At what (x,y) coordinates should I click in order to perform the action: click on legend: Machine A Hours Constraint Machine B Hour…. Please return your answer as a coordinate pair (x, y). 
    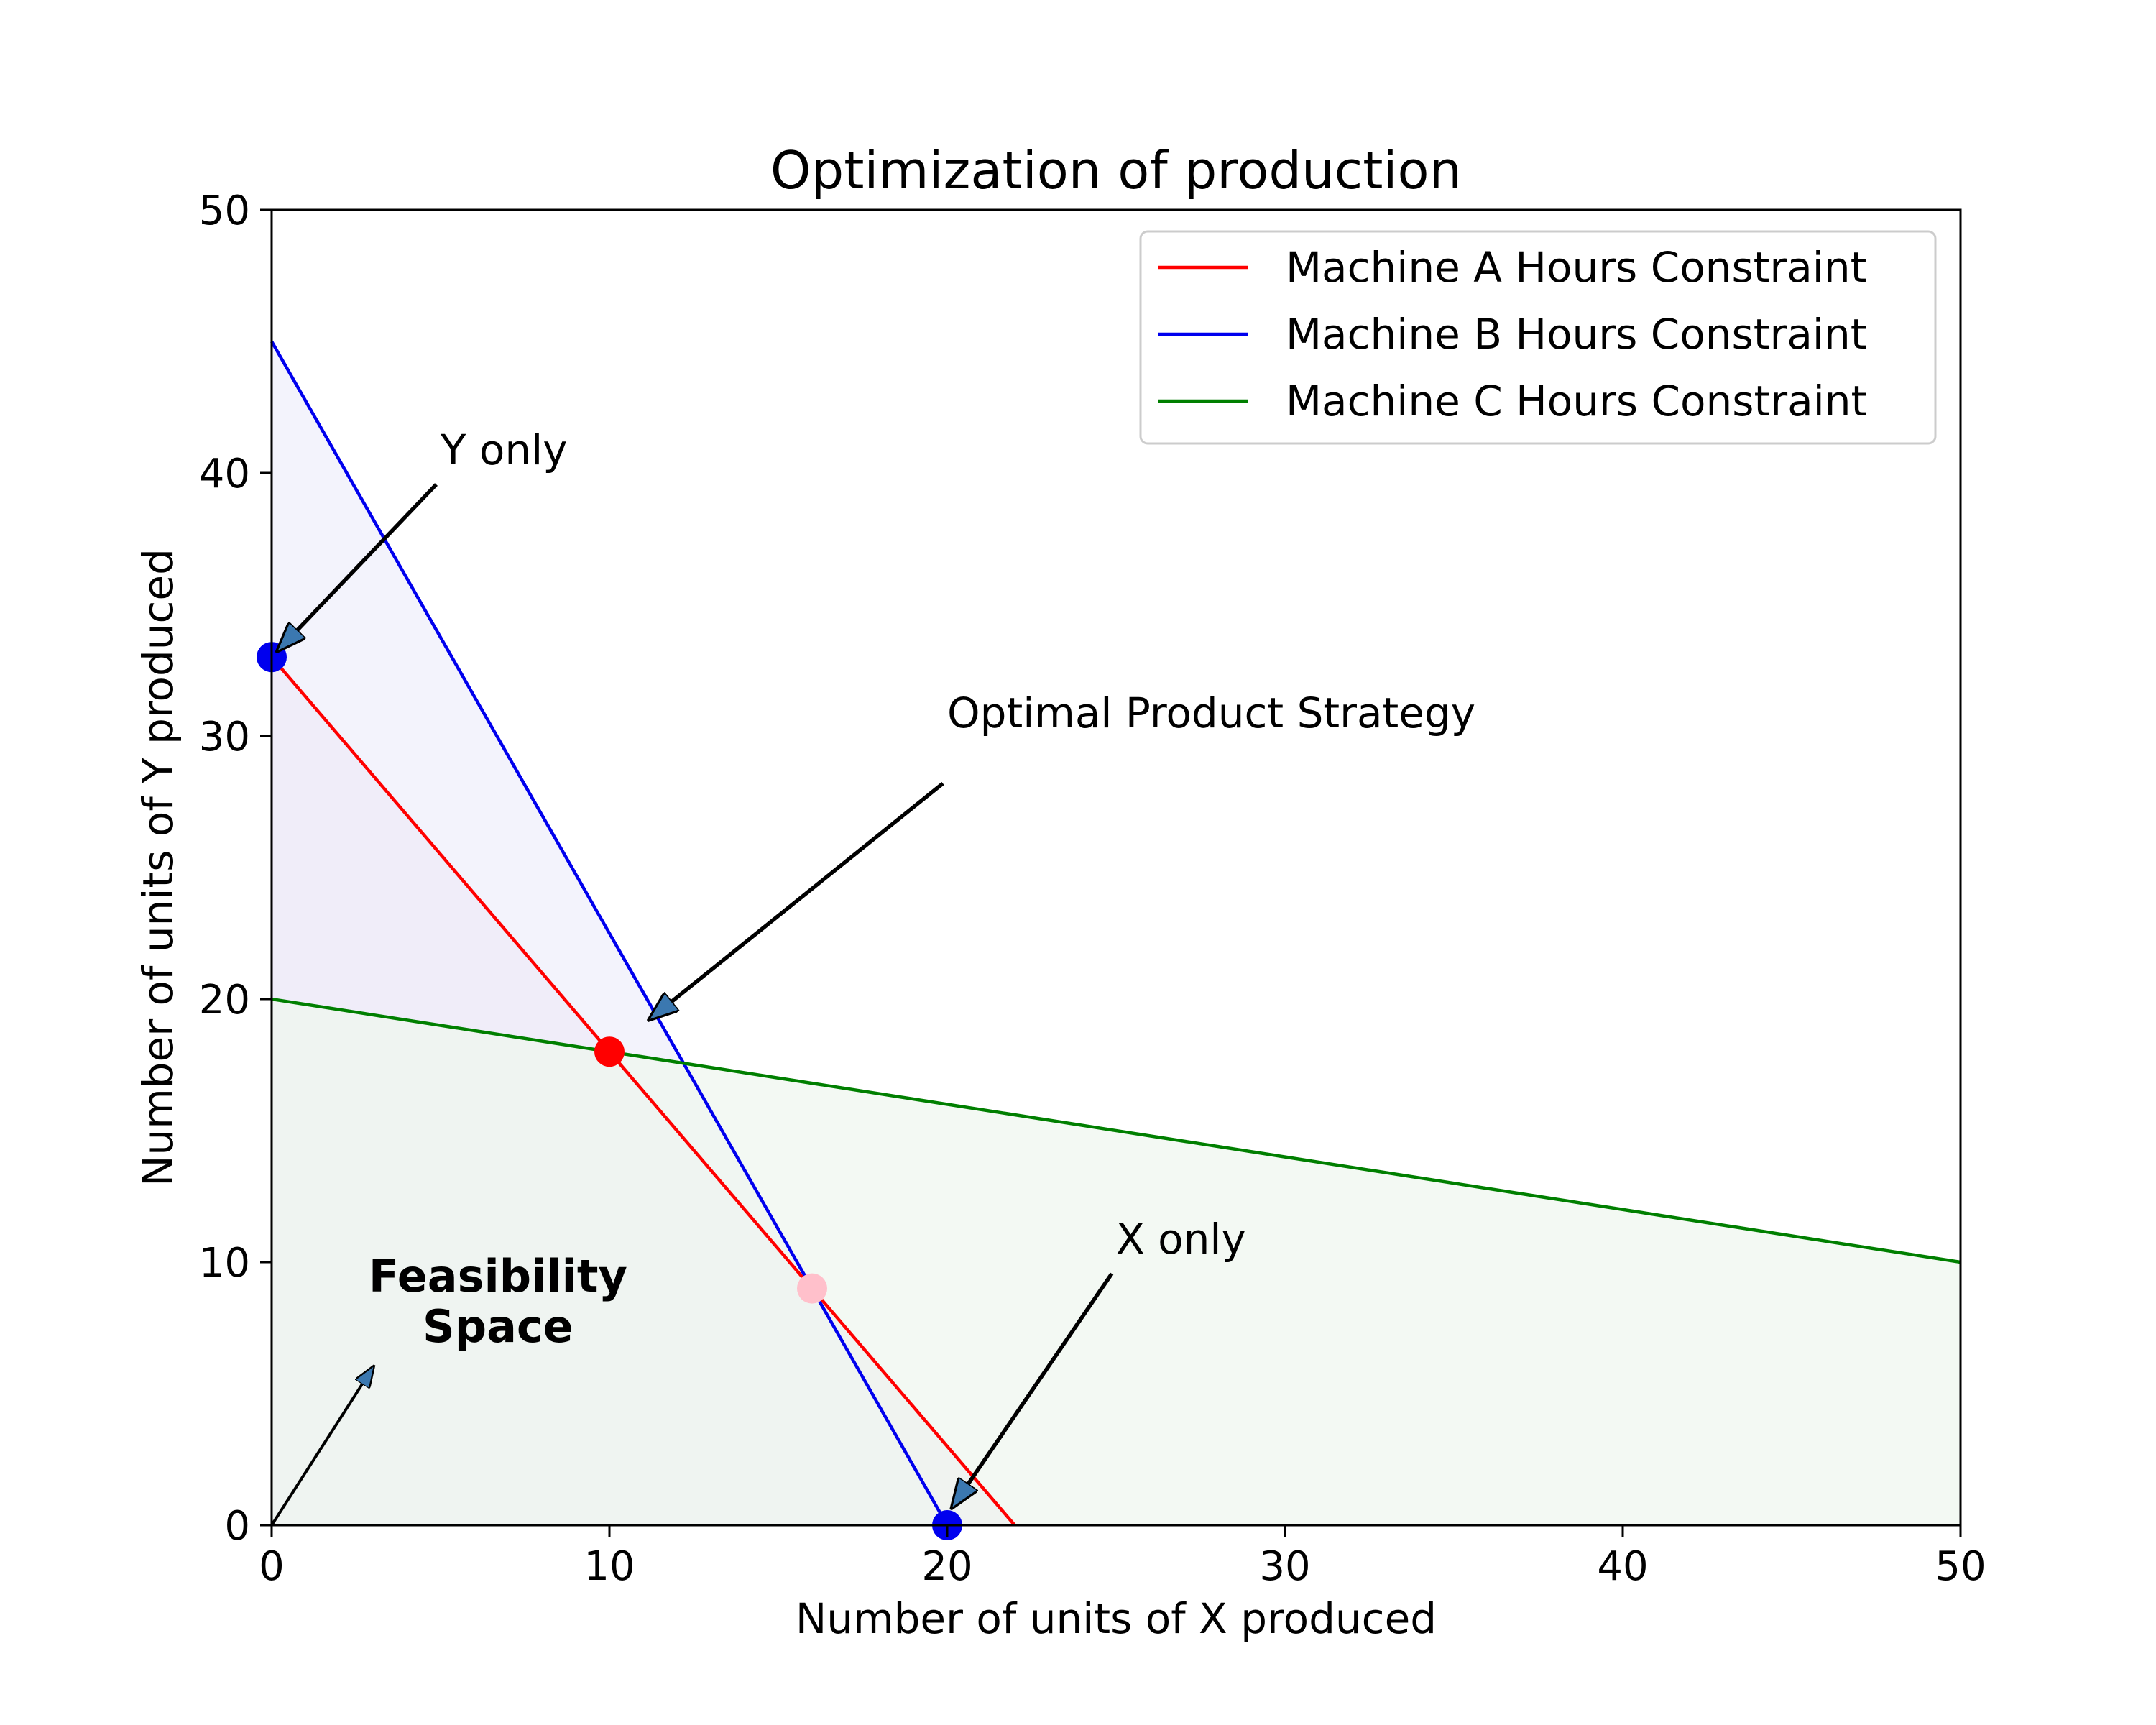
    Looking at the image, I should click on (1538, 337).